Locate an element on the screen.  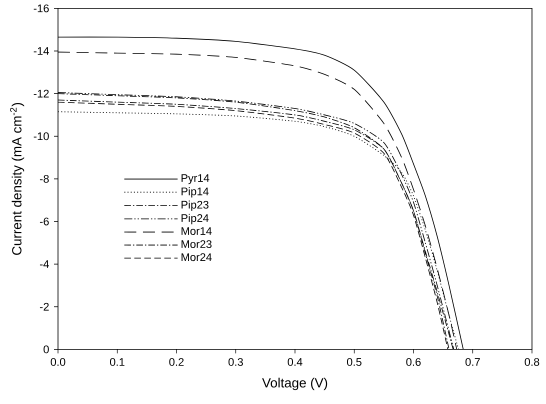
y-tick-label: -6 is located at coordinates (44, 222).